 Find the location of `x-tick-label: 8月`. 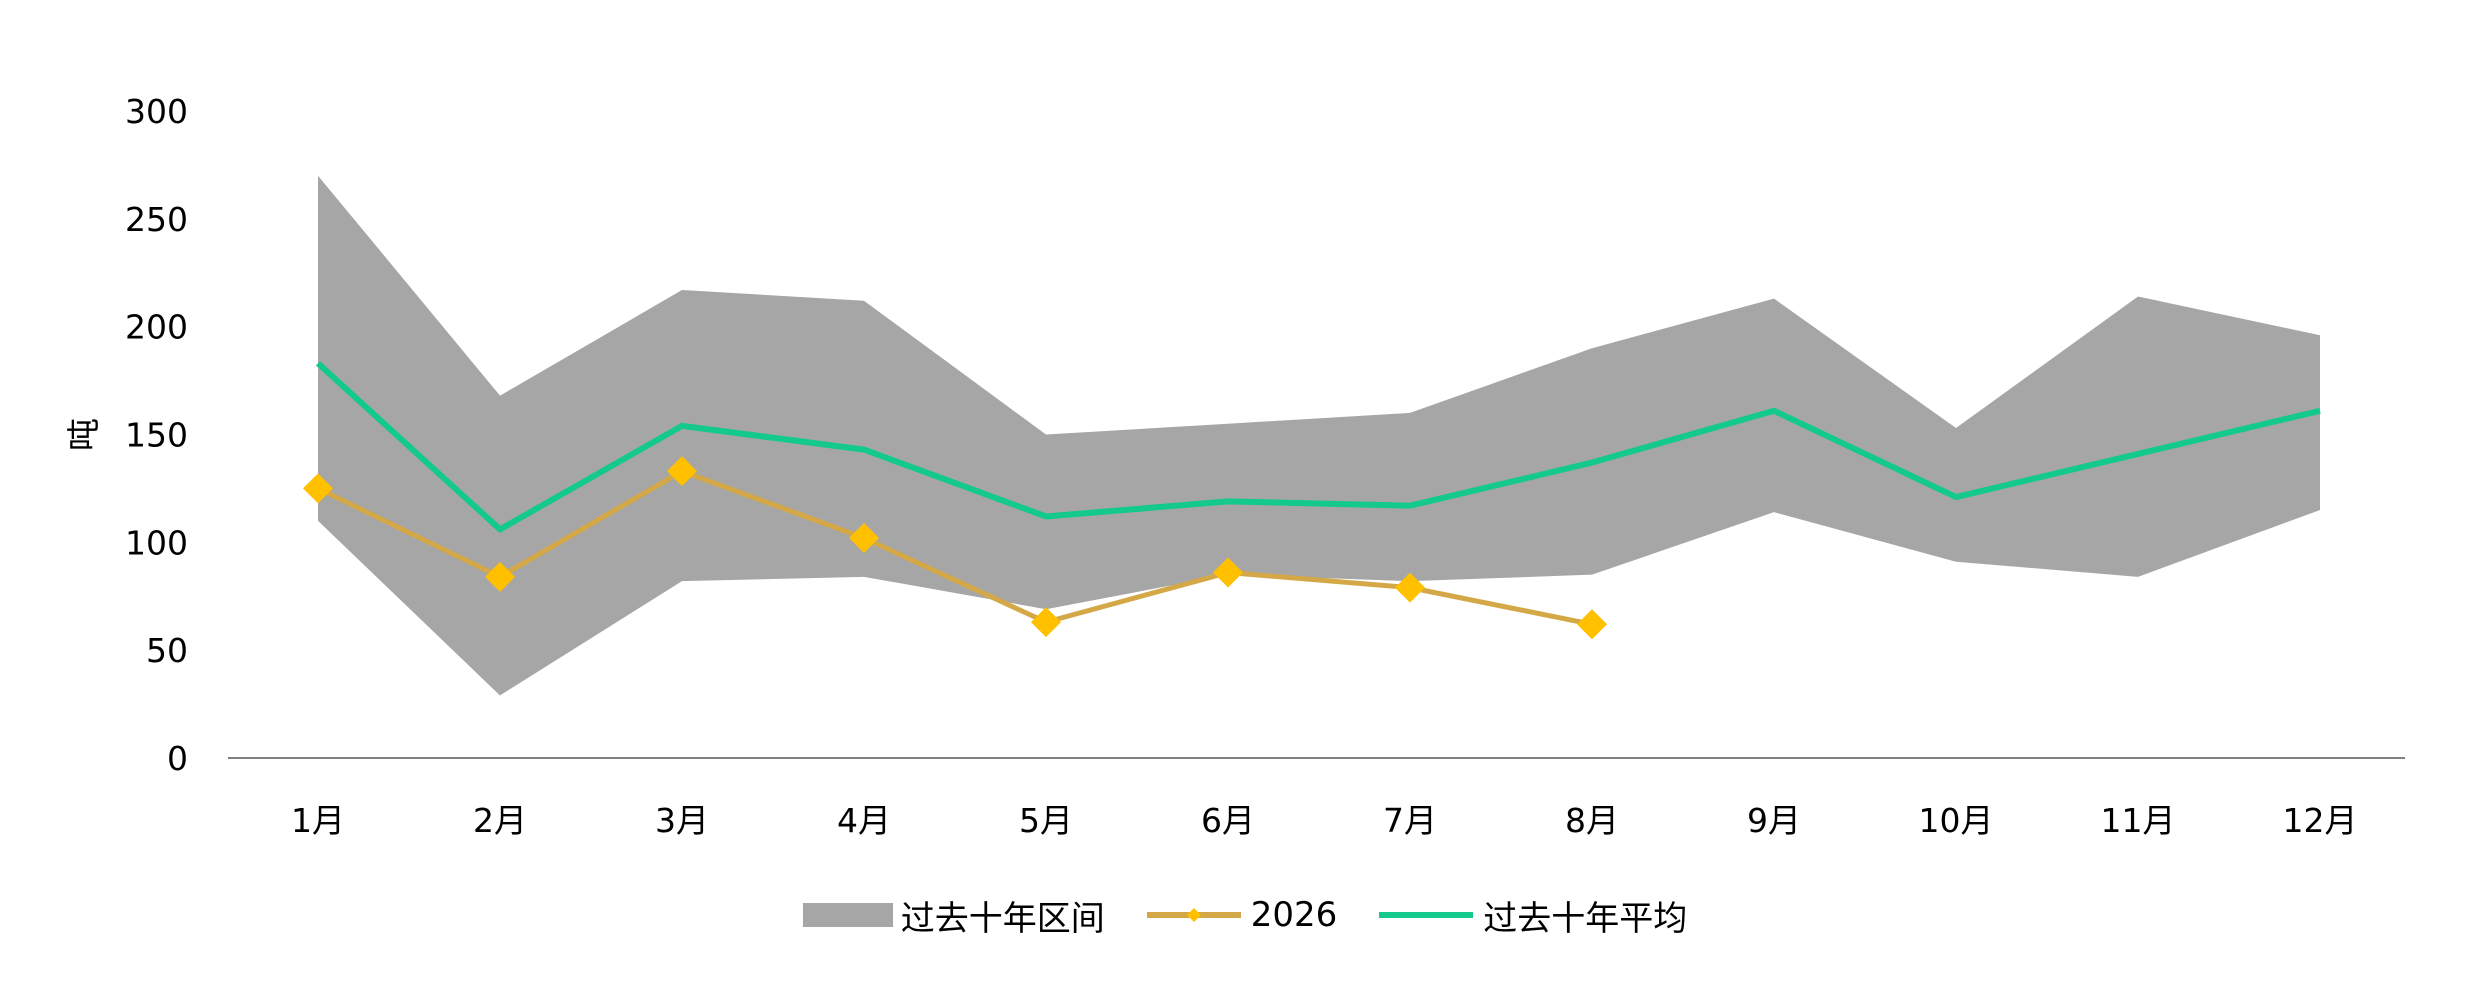

x-tick-label: 8月 is located at coordinates (1592, 820).